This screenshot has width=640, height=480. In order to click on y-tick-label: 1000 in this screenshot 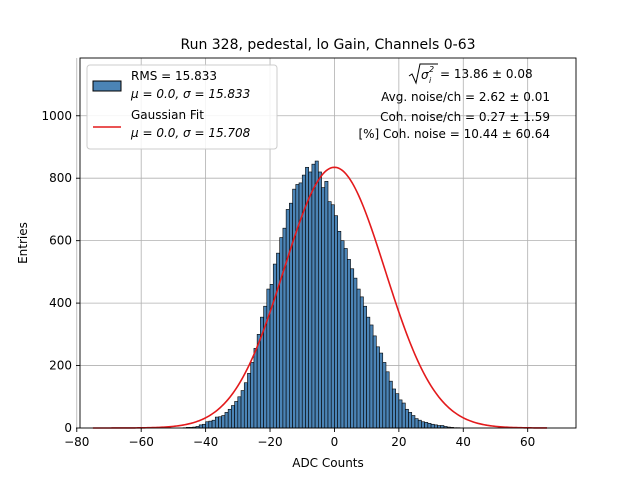, I will do `click(56, 116)`.